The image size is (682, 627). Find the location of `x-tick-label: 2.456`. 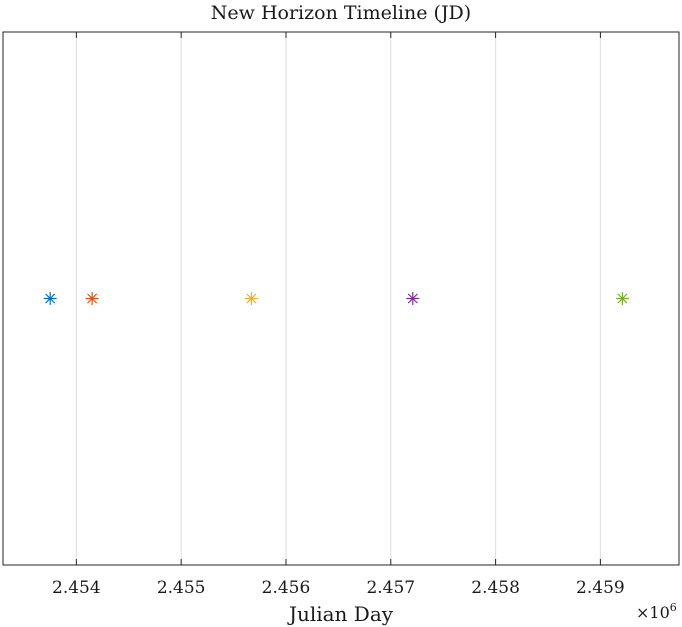

x-tick-label: 2.456 is located at coordinates (286, 588).